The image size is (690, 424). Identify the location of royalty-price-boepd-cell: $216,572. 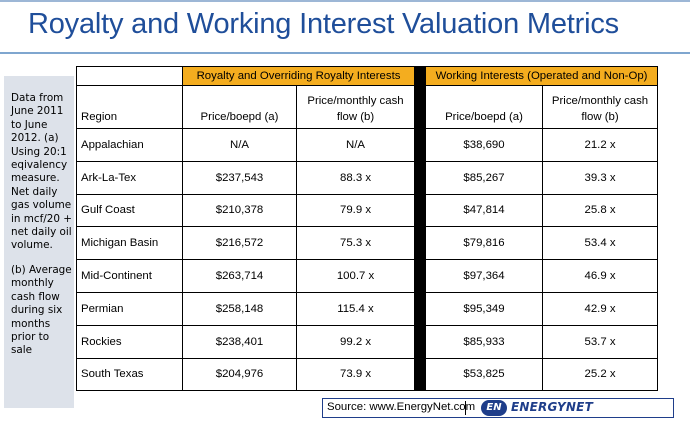
(239, 243).